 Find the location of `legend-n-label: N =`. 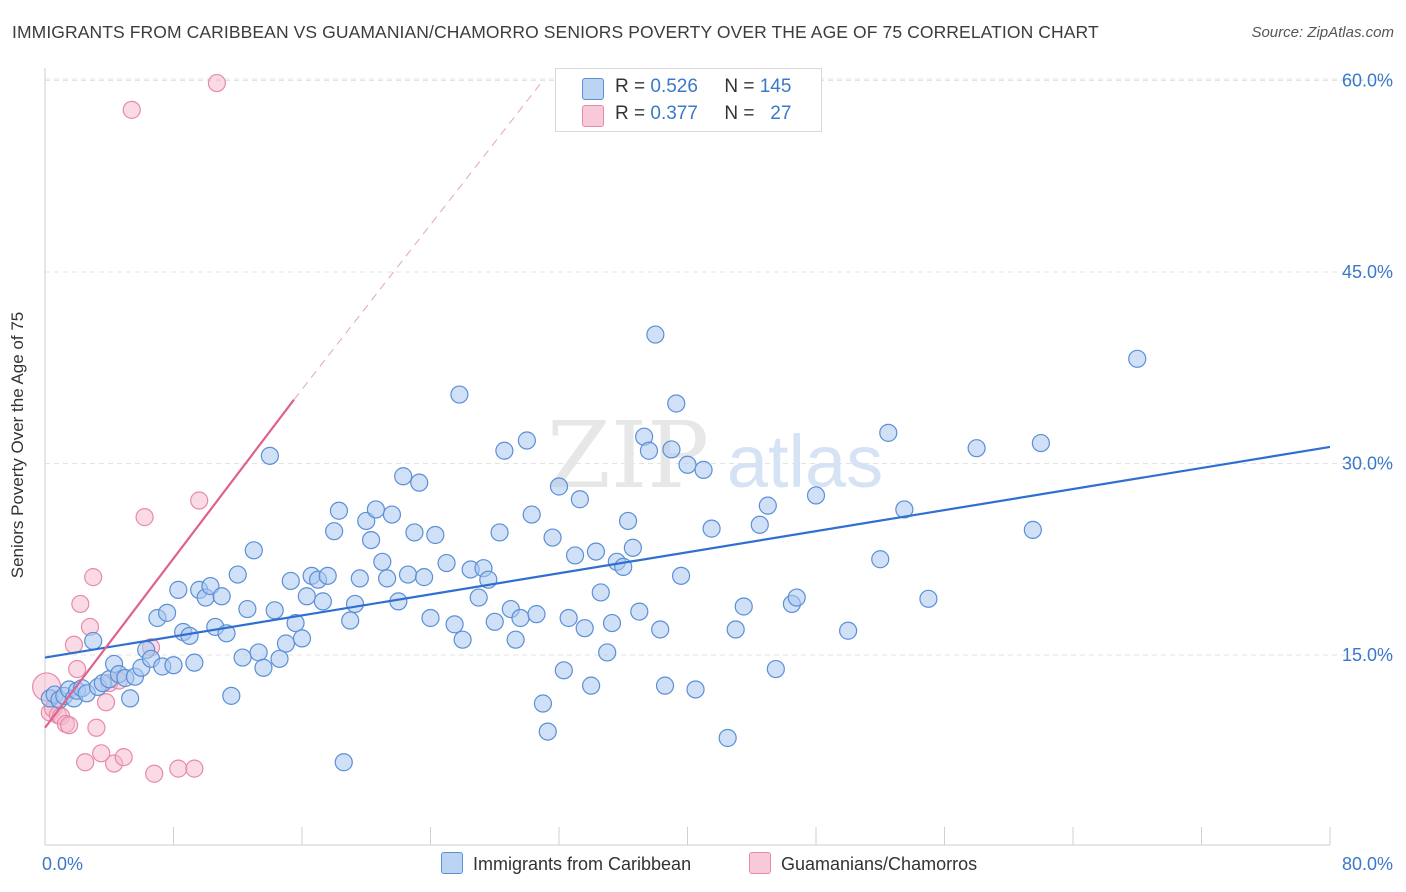

legend-n-label: N = is located at coordinates (739, 86).